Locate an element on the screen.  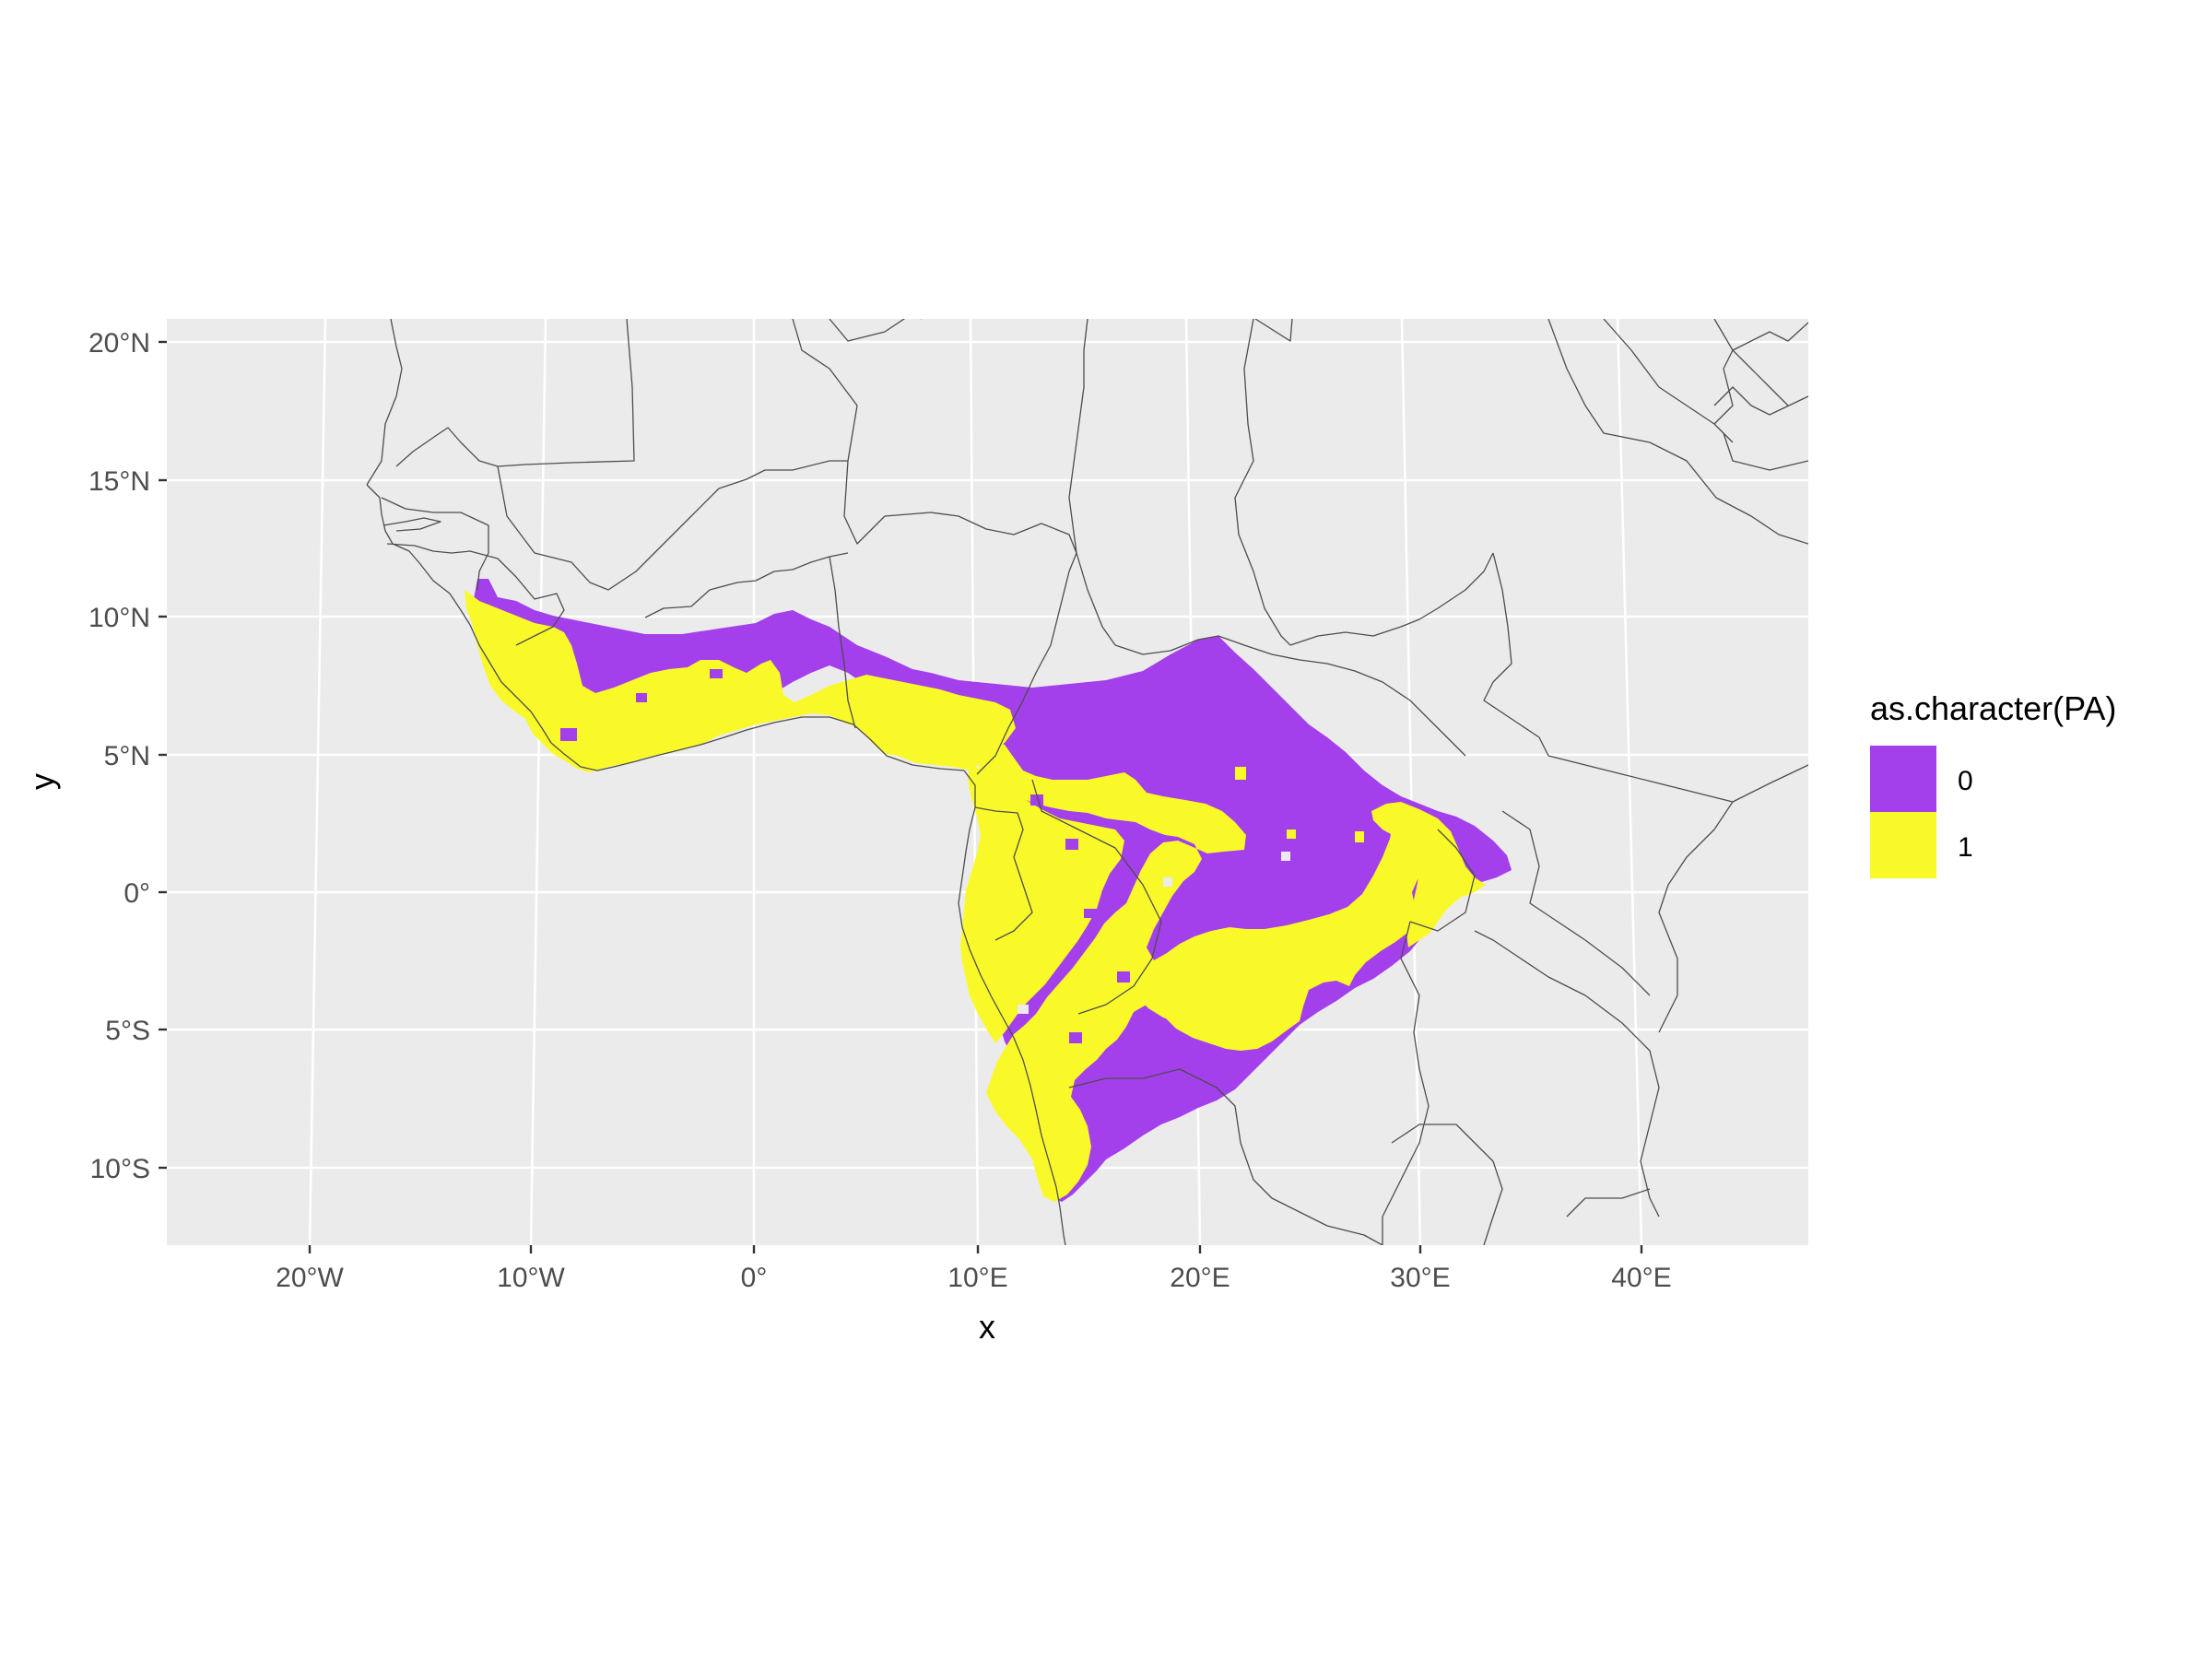
y-tick-label: 5°N is located at coordinates (127, 756).